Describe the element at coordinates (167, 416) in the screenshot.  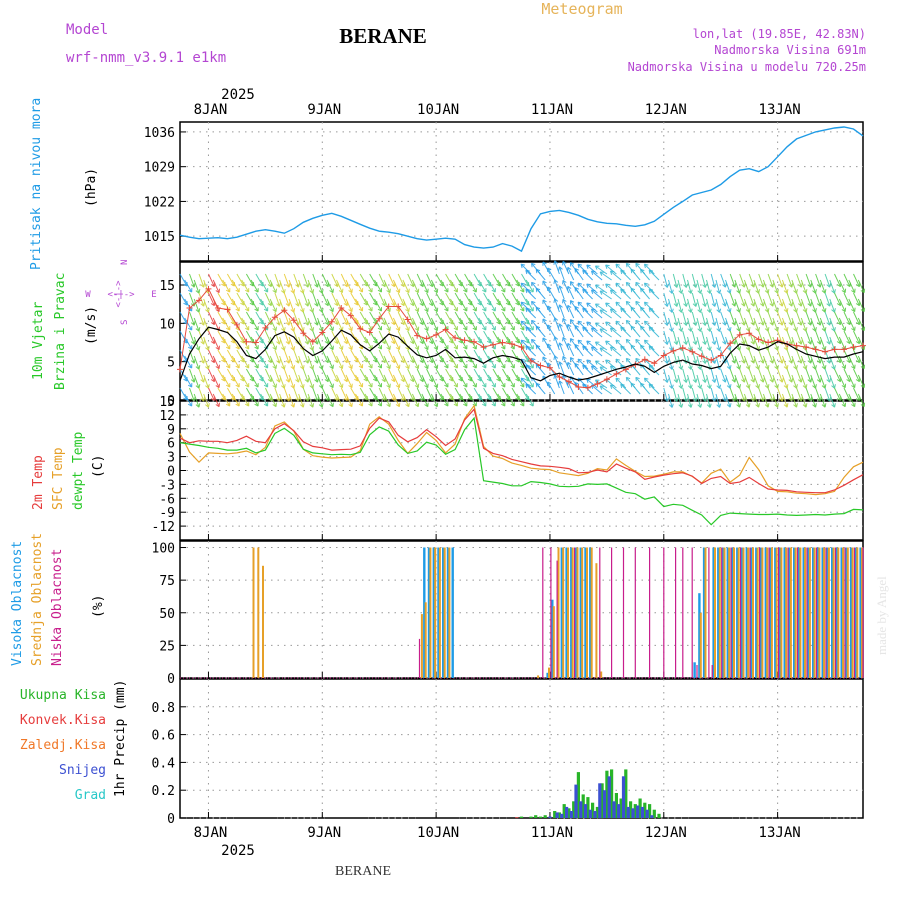
I see `y-tick-label: 12` at that location.